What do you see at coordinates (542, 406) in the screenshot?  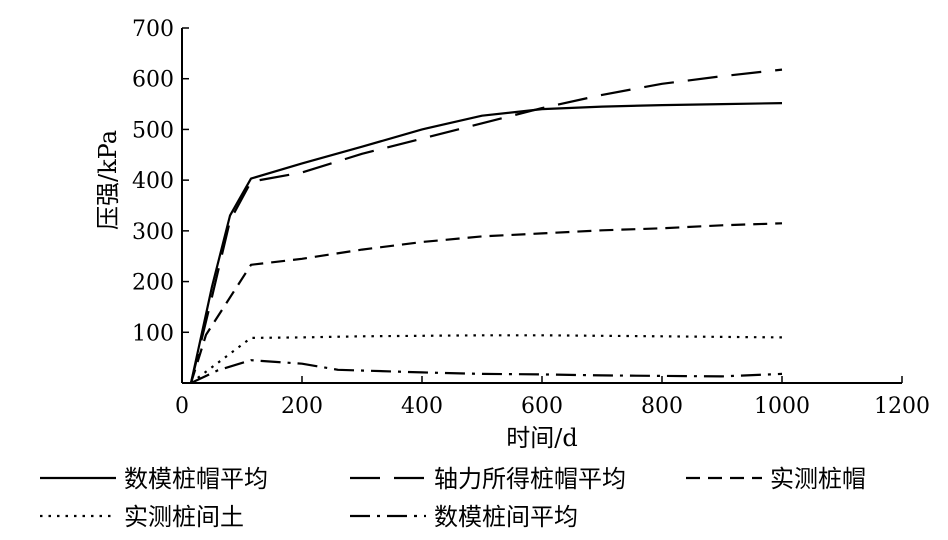 I see `x-tick-label: 600` at bounding box center [542, 406].